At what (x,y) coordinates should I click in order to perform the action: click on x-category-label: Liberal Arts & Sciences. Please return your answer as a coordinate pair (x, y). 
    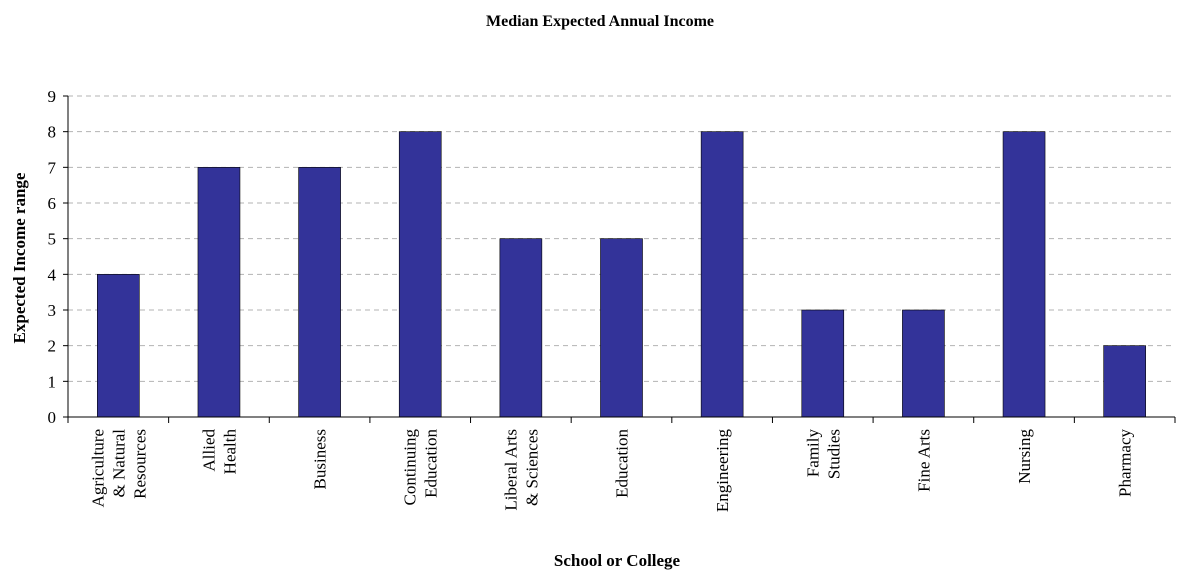
    Looking at the image, I should click on (521, 470).